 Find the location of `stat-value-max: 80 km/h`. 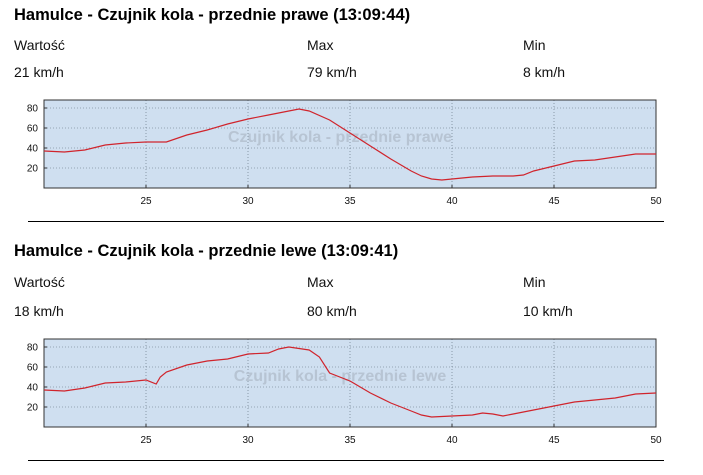

stat-value-max: 80 km/h is located at coordinates (332, 311).